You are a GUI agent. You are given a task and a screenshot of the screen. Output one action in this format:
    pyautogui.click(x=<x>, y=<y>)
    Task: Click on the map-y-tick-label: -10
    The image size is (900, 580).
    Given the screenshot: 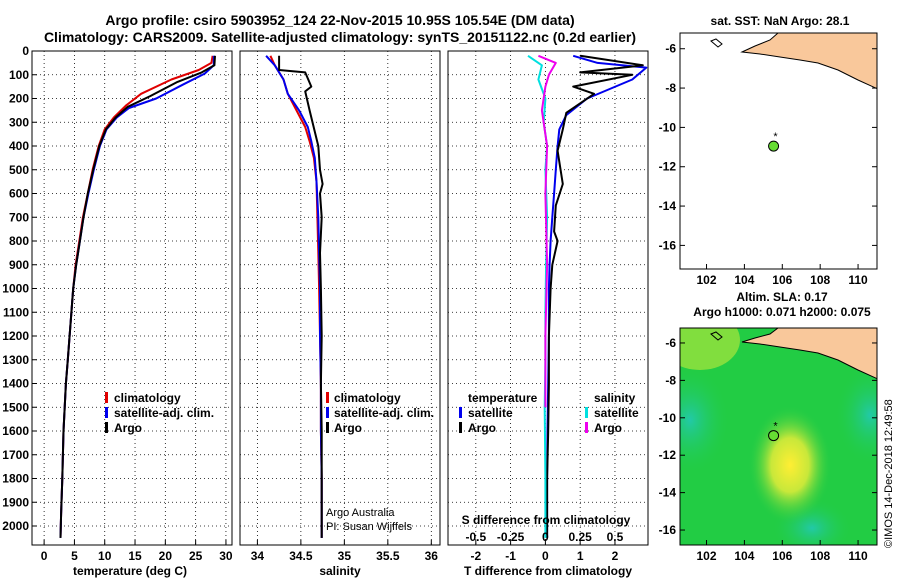 What is the action you would take?
    pyautogui.click(x=668, y=127)
    